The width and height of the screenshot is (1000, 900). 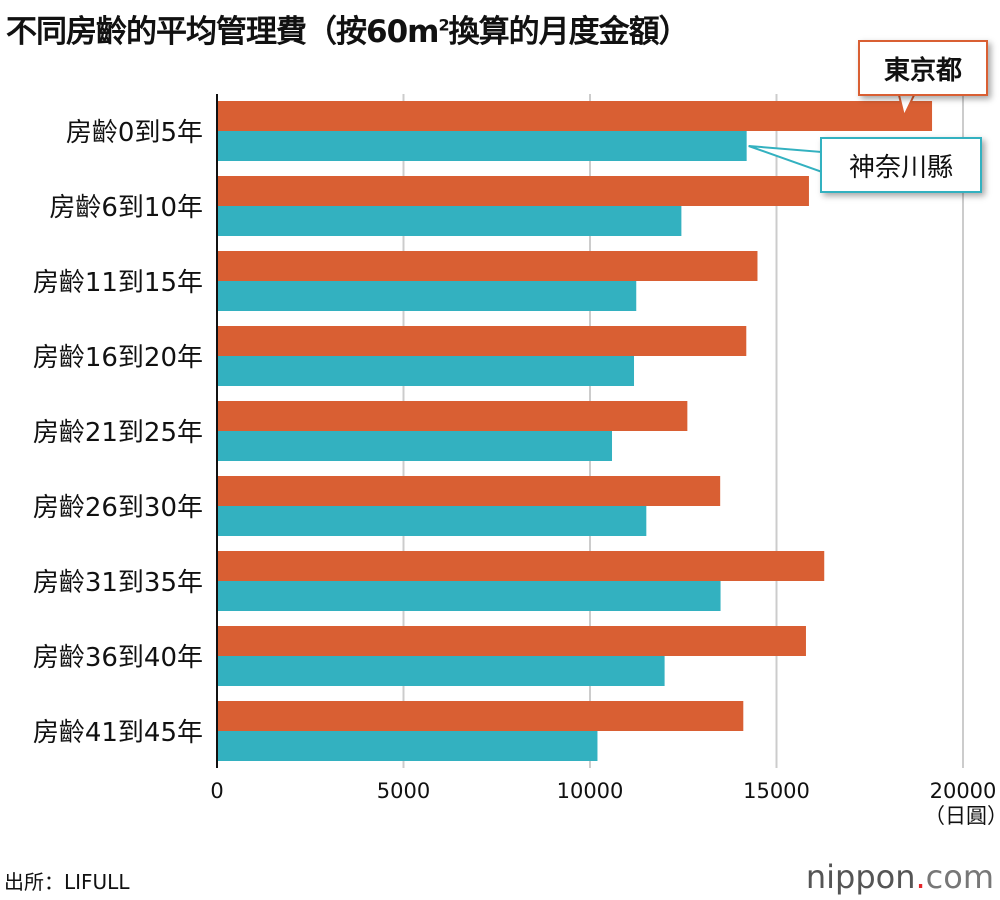 What do you see at coordinates (901, 165) in the screenshot?
I see `legend-callout-kanagawa: 神奈川縣` at bounding box center [901, 165].